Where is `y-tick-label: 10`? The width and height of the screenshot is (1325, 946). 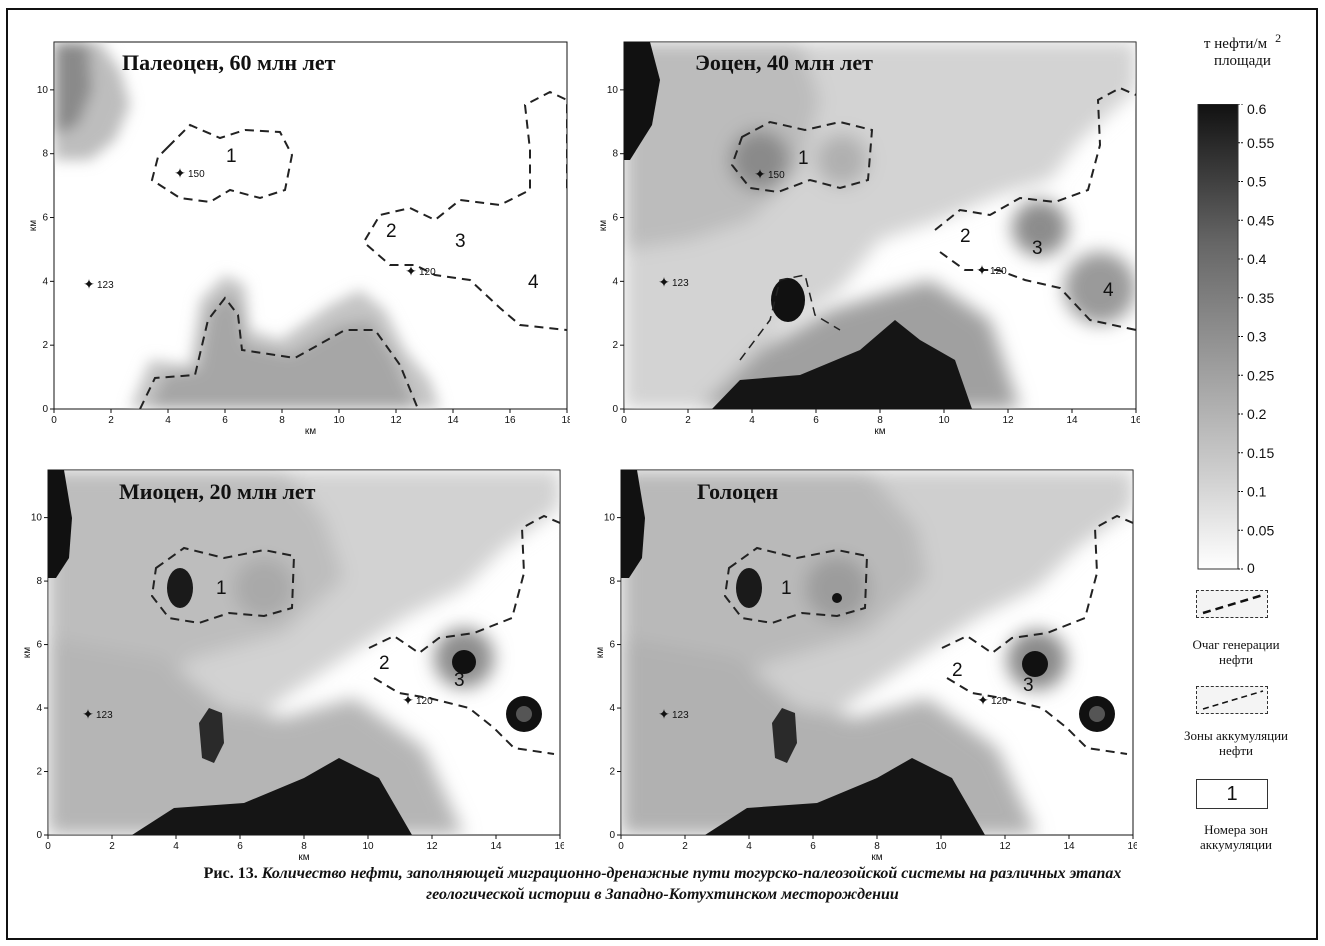 y-tick-label: 10 is located at coordinates (43, 90).